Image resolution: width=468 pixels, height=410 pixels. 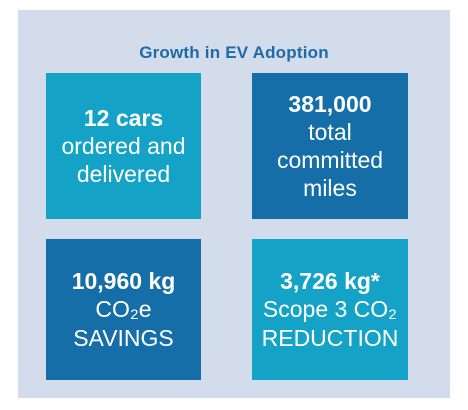 I want to click on stat-value: 3,726 kg*, so click(x=330, y=281).